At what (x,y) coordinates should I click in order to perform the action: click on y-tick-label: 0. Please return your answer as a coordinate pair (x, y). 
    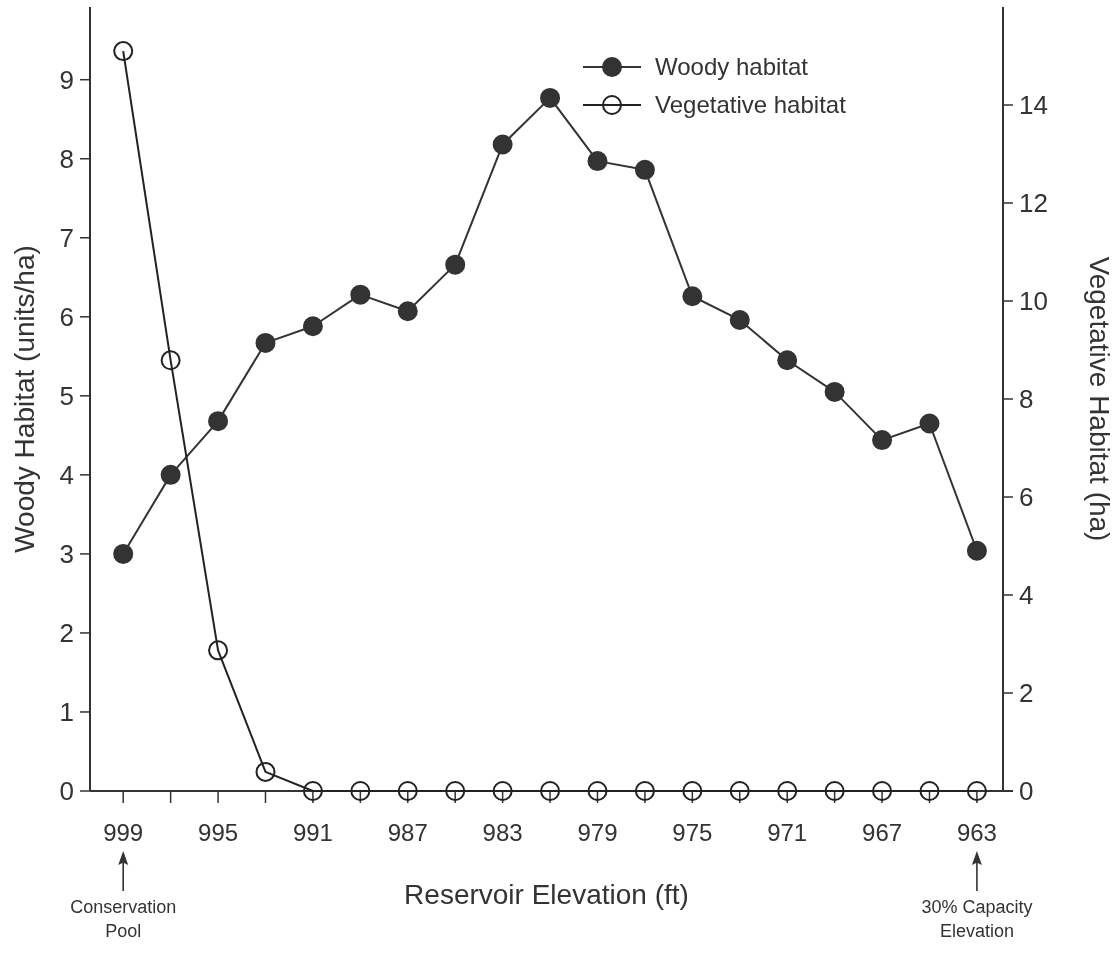
    Looking at the image, I should click on (66, 791).